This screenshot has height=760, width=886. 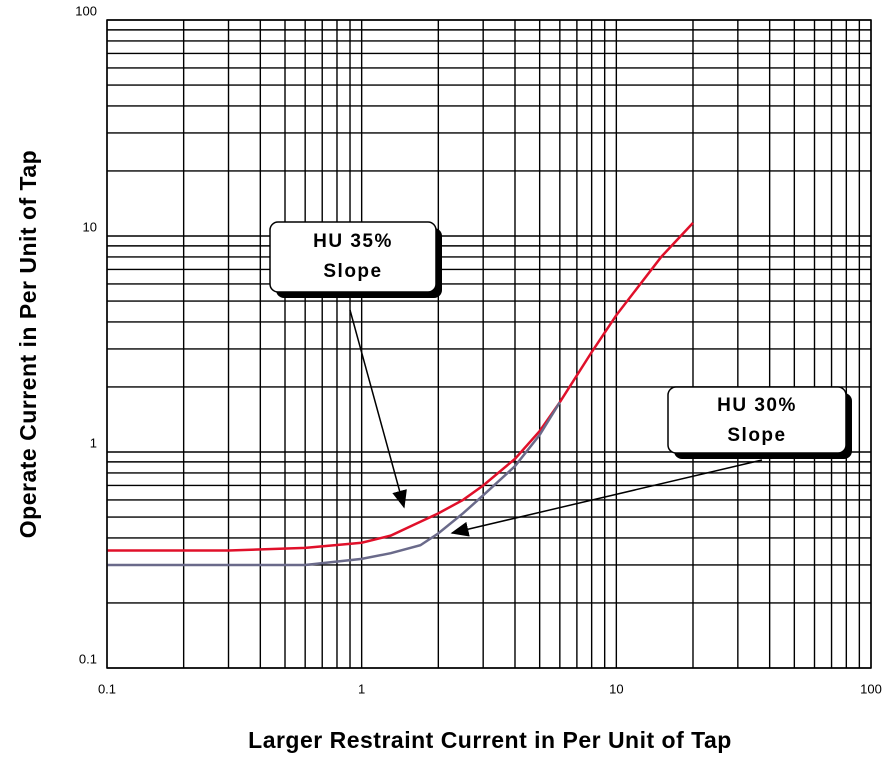 What do you see at coordinates (90, 226) in the screenshot?
I see `y-tick-label: 10` at bounding box center [90, 226].